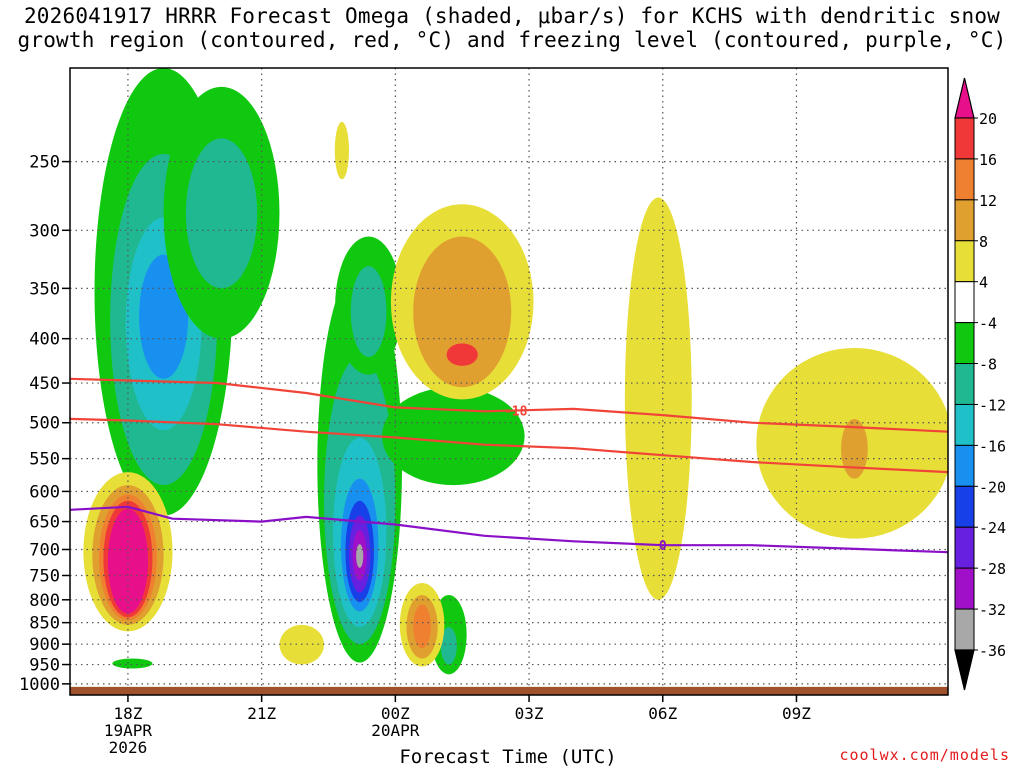  I want to click on y-tick-label-400: 400, so click(44, 340).